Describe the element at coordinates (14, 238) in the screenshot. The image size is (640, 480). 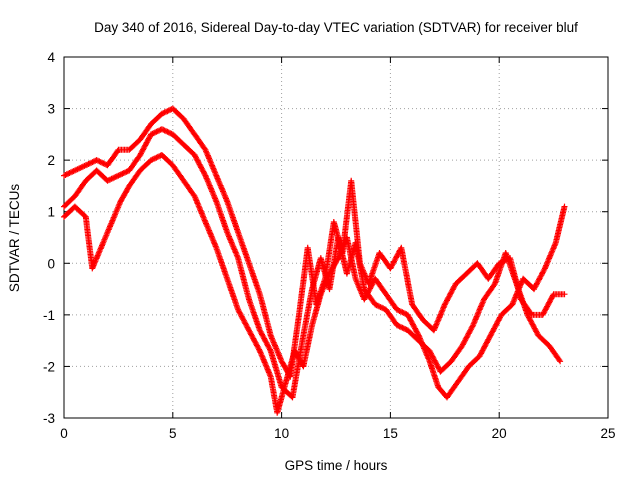
I see `y-axis-label: SDTVAR / TECUs` at that location.